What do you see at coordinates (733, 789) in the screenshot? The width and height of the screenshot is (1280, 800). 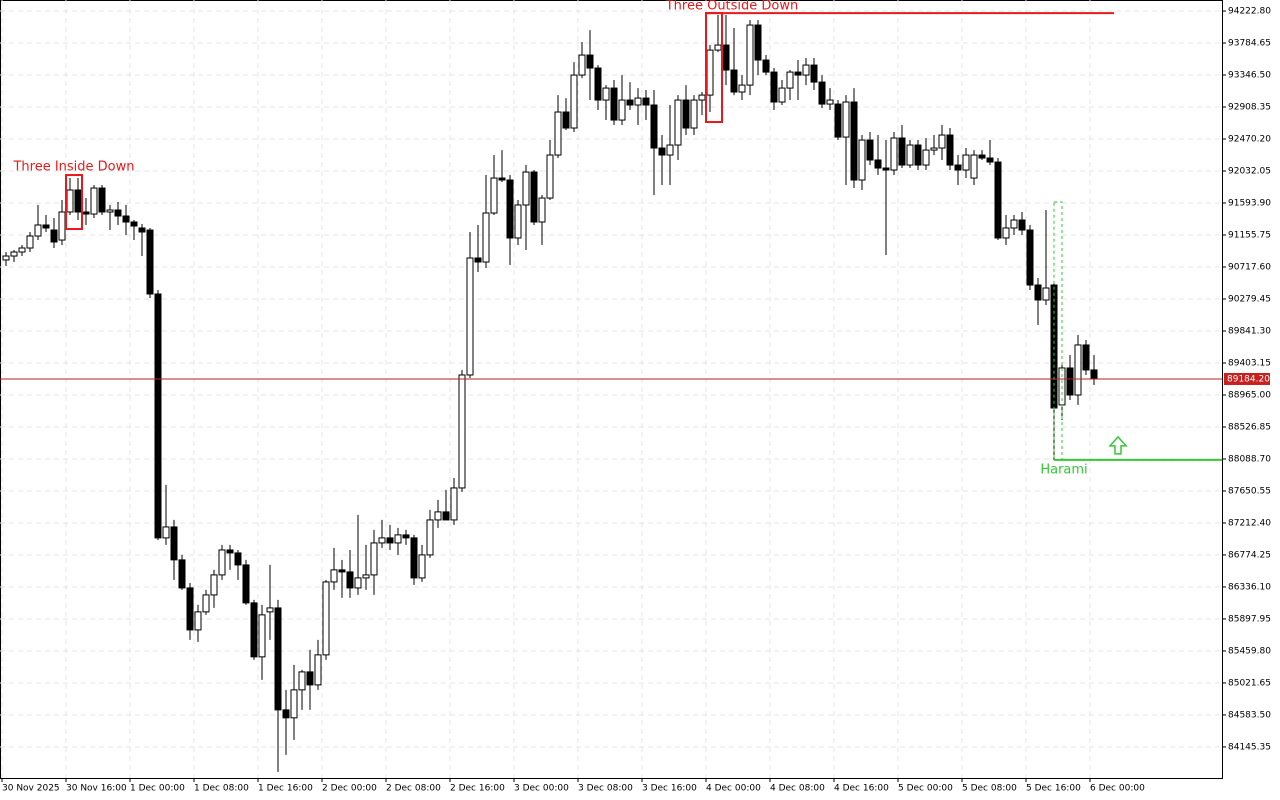 I see `x-tick-label: 4 Dec 00:00` at bounding box center [733, 789].